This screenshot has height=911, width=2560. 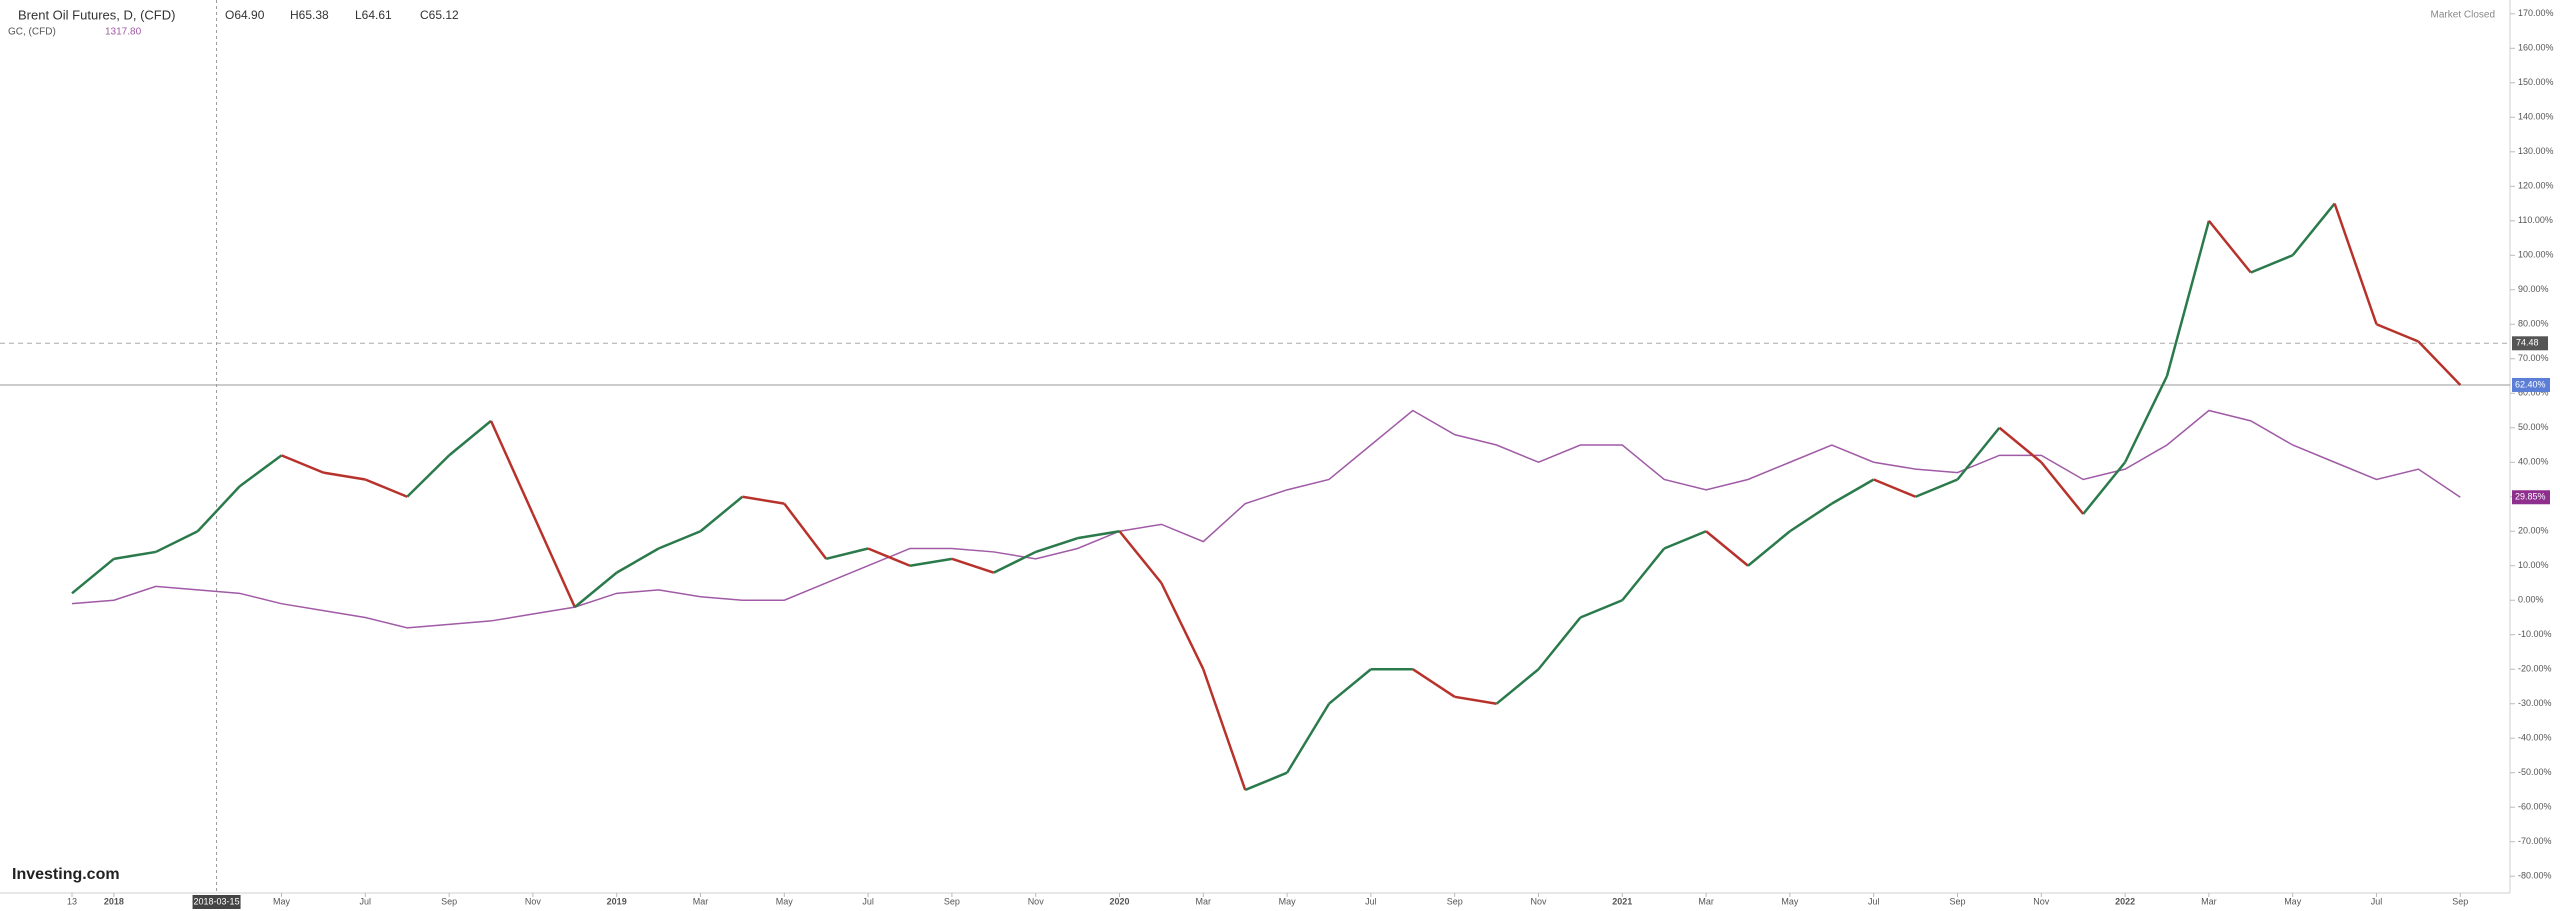 What do you see at coordinates (2535, 703) in the screenshot?
I see `y-tick-label: -30.00%` at bounding box center [2535, 703].